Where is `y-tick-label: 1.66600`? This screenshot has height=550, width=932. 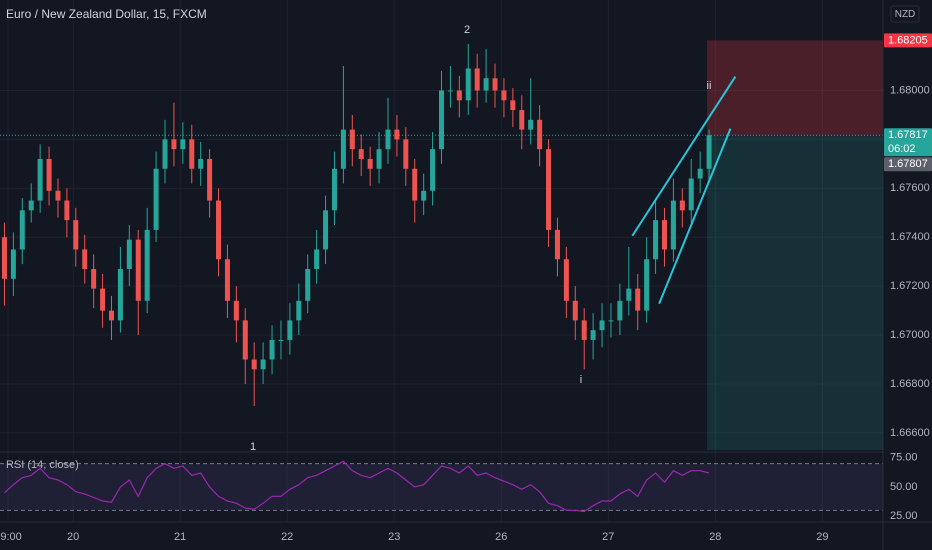
y-tick-label: 1.66600 is located at coordinates (910, 433).